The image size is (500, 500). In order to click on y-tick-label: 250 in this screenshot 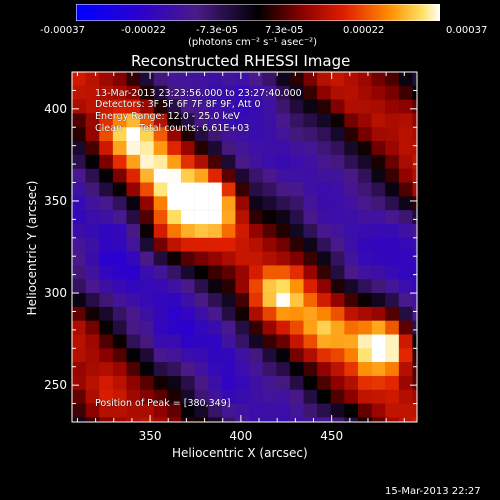, I will do `click(55, 385)`.